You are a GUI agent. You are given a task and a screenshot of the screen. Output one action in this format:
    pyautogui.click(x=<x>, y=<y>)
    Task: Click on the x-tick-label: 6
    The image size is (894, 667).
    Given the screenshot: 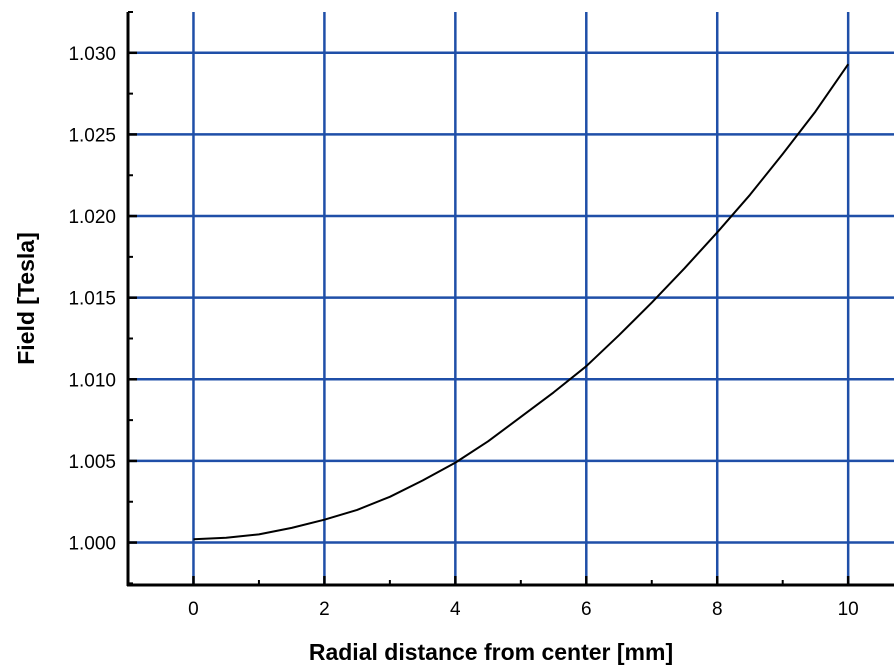 What is the action you would take?
    pyautogui.click(x=586, y=609)
    